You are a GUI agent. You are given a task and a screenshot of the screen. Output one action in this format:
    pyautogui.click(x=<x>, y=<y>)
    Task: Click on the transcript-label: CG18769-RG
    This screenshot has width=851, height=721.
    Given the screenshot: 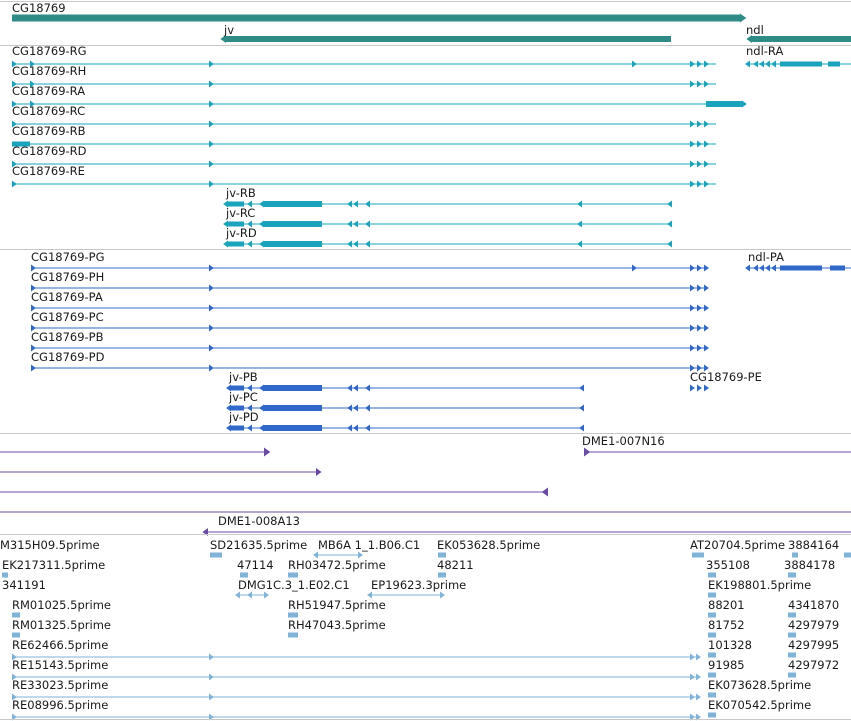 What is the action you would take?
    pyautogui.click(x=49, y=51)
    